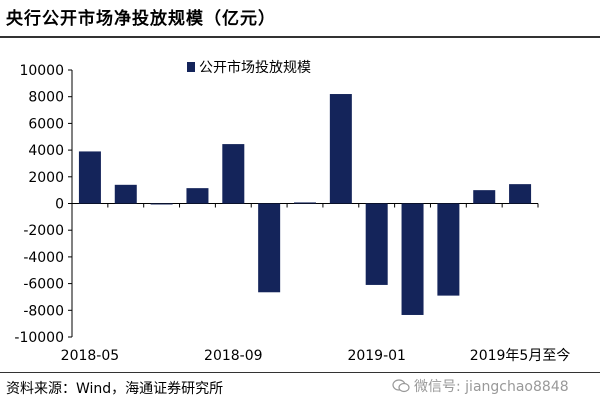  I want to click on bar-2019年5月至今, so click(520, 194).